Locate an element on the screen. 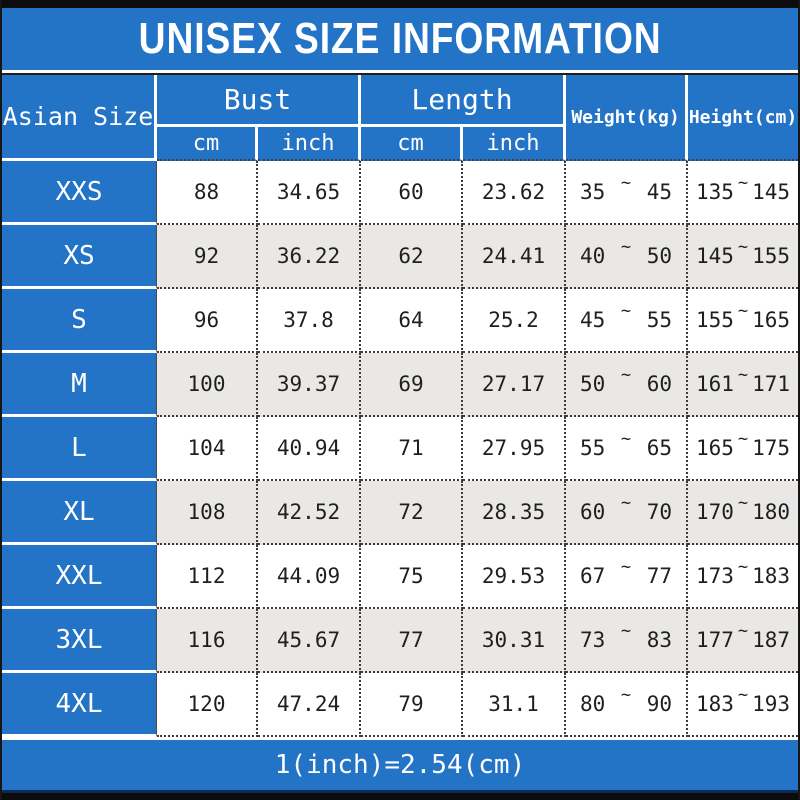 This screenshot has height=800, width=800. height-max: 183 is located at coordinates (771, 576).